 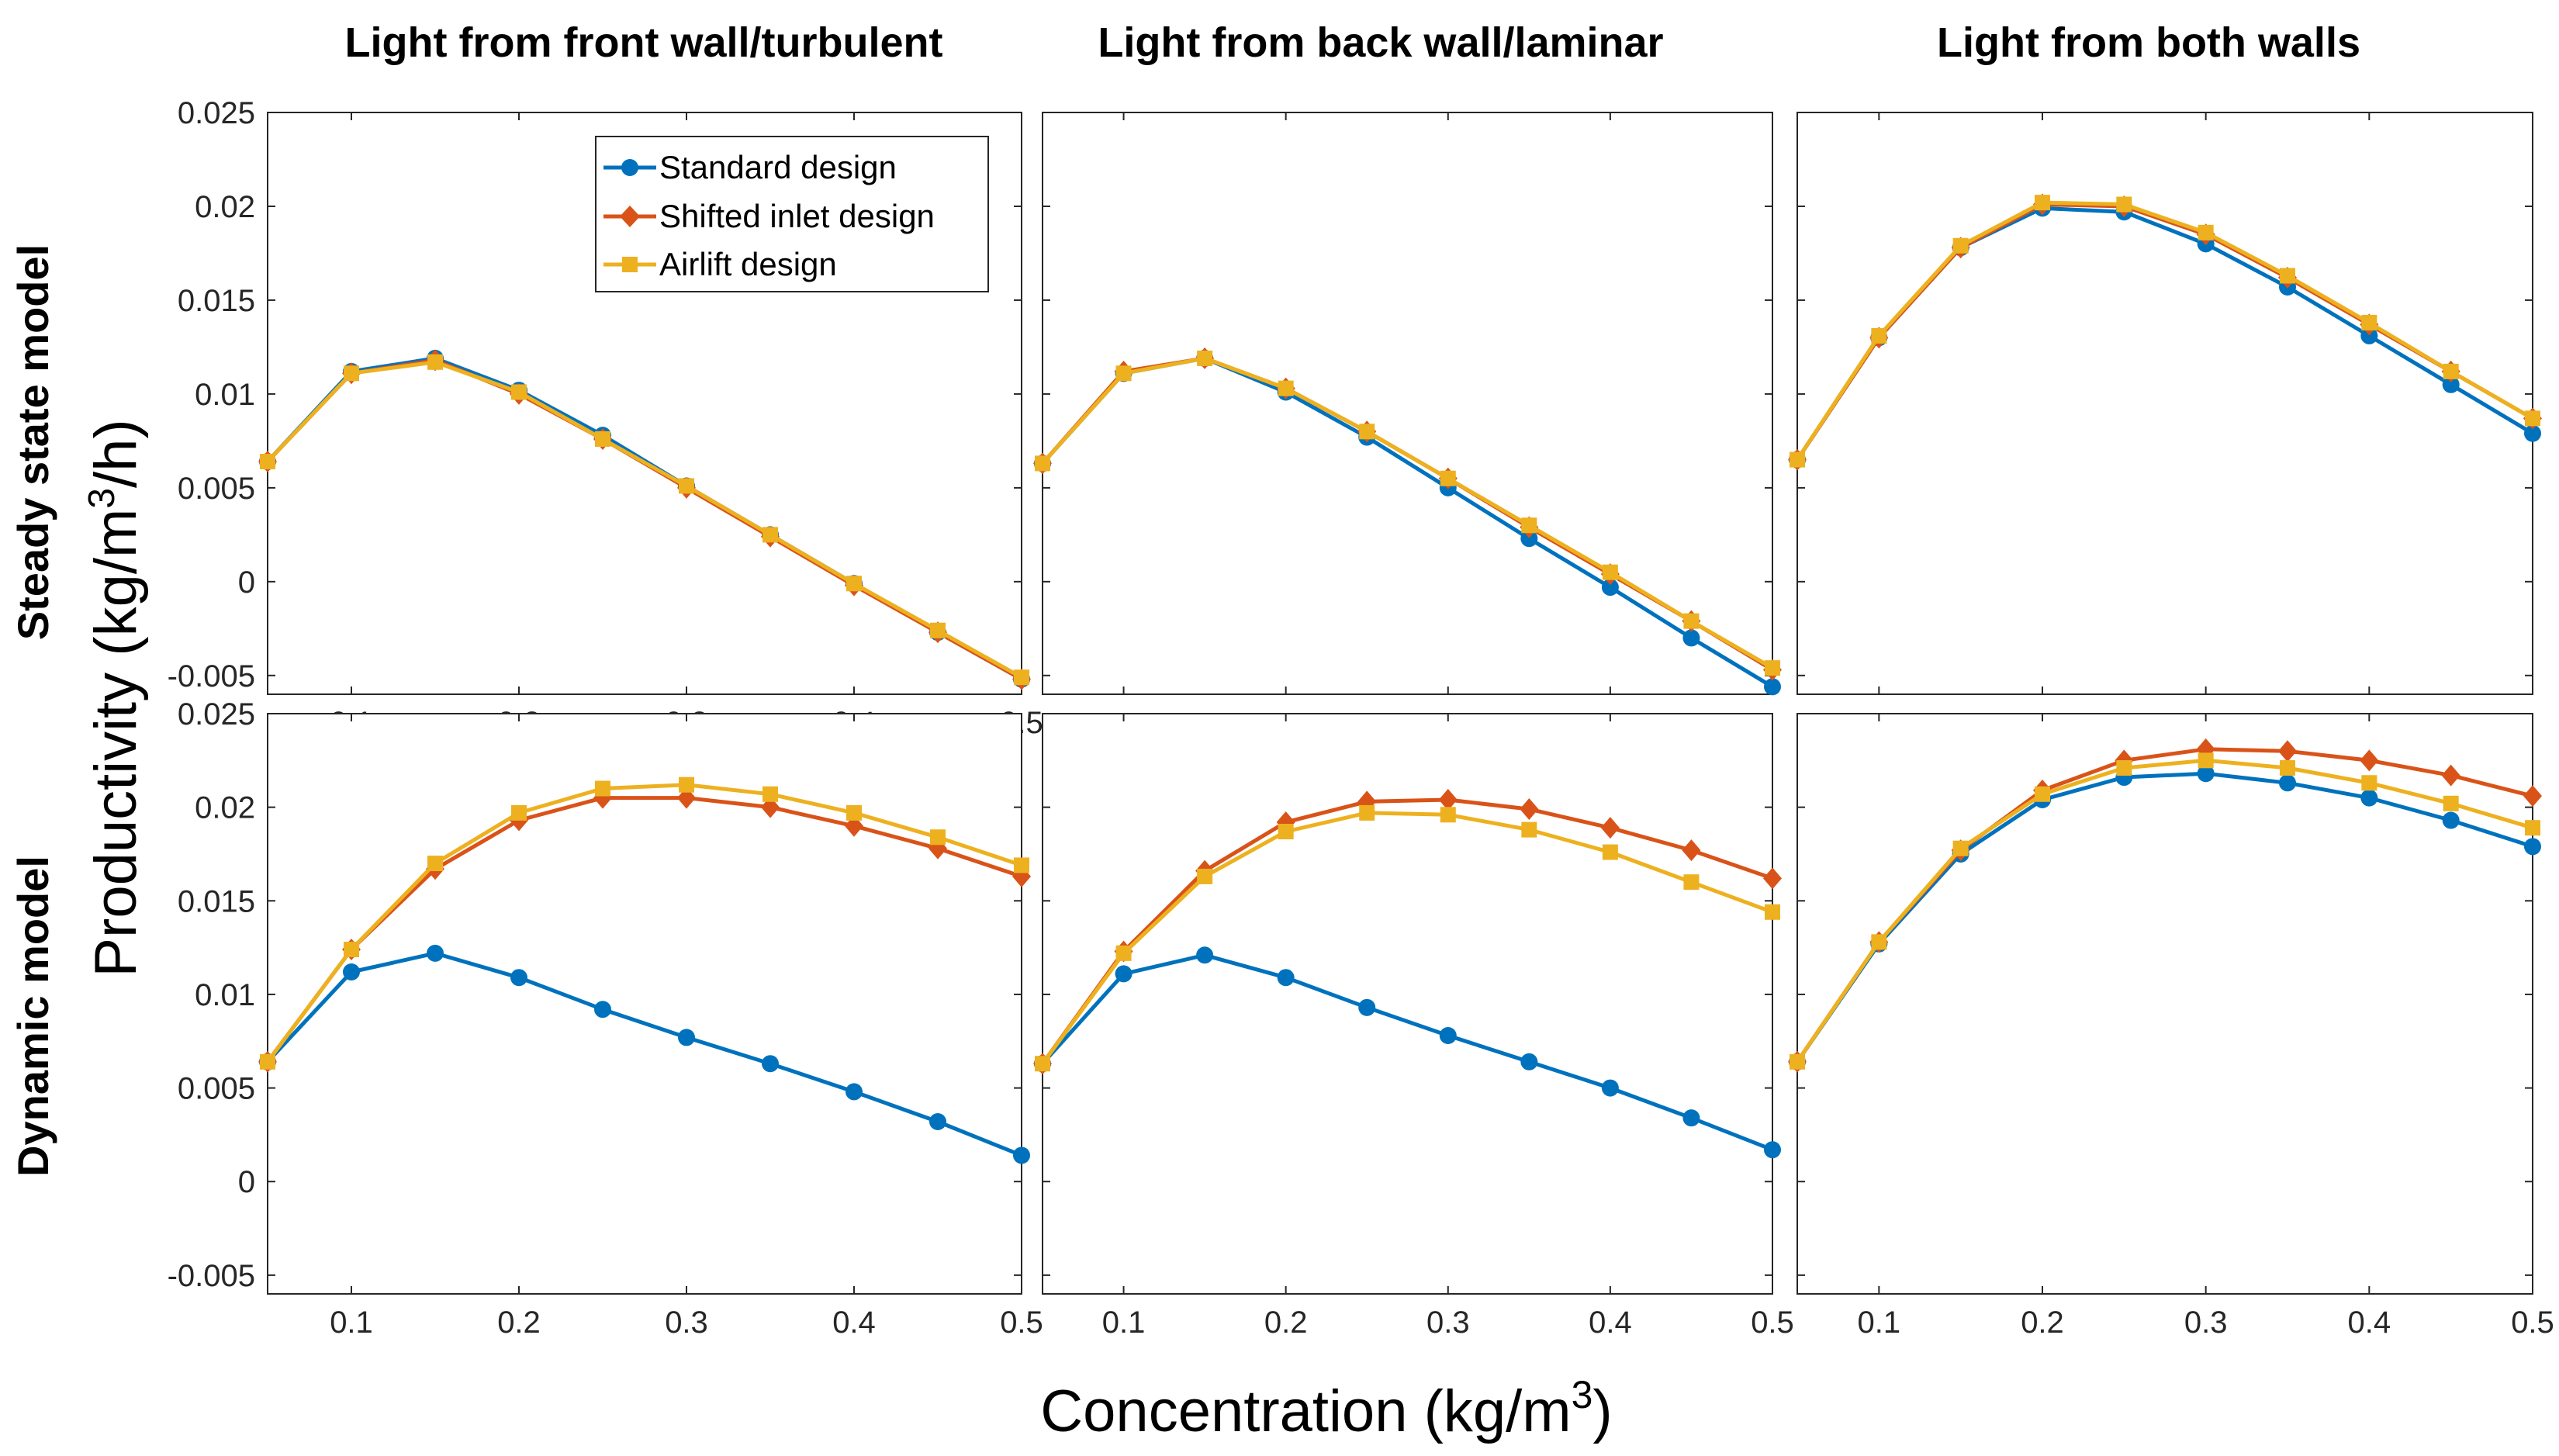 I want to click on row-label-steady-state: Steady state model, so click(x=33, y=442).